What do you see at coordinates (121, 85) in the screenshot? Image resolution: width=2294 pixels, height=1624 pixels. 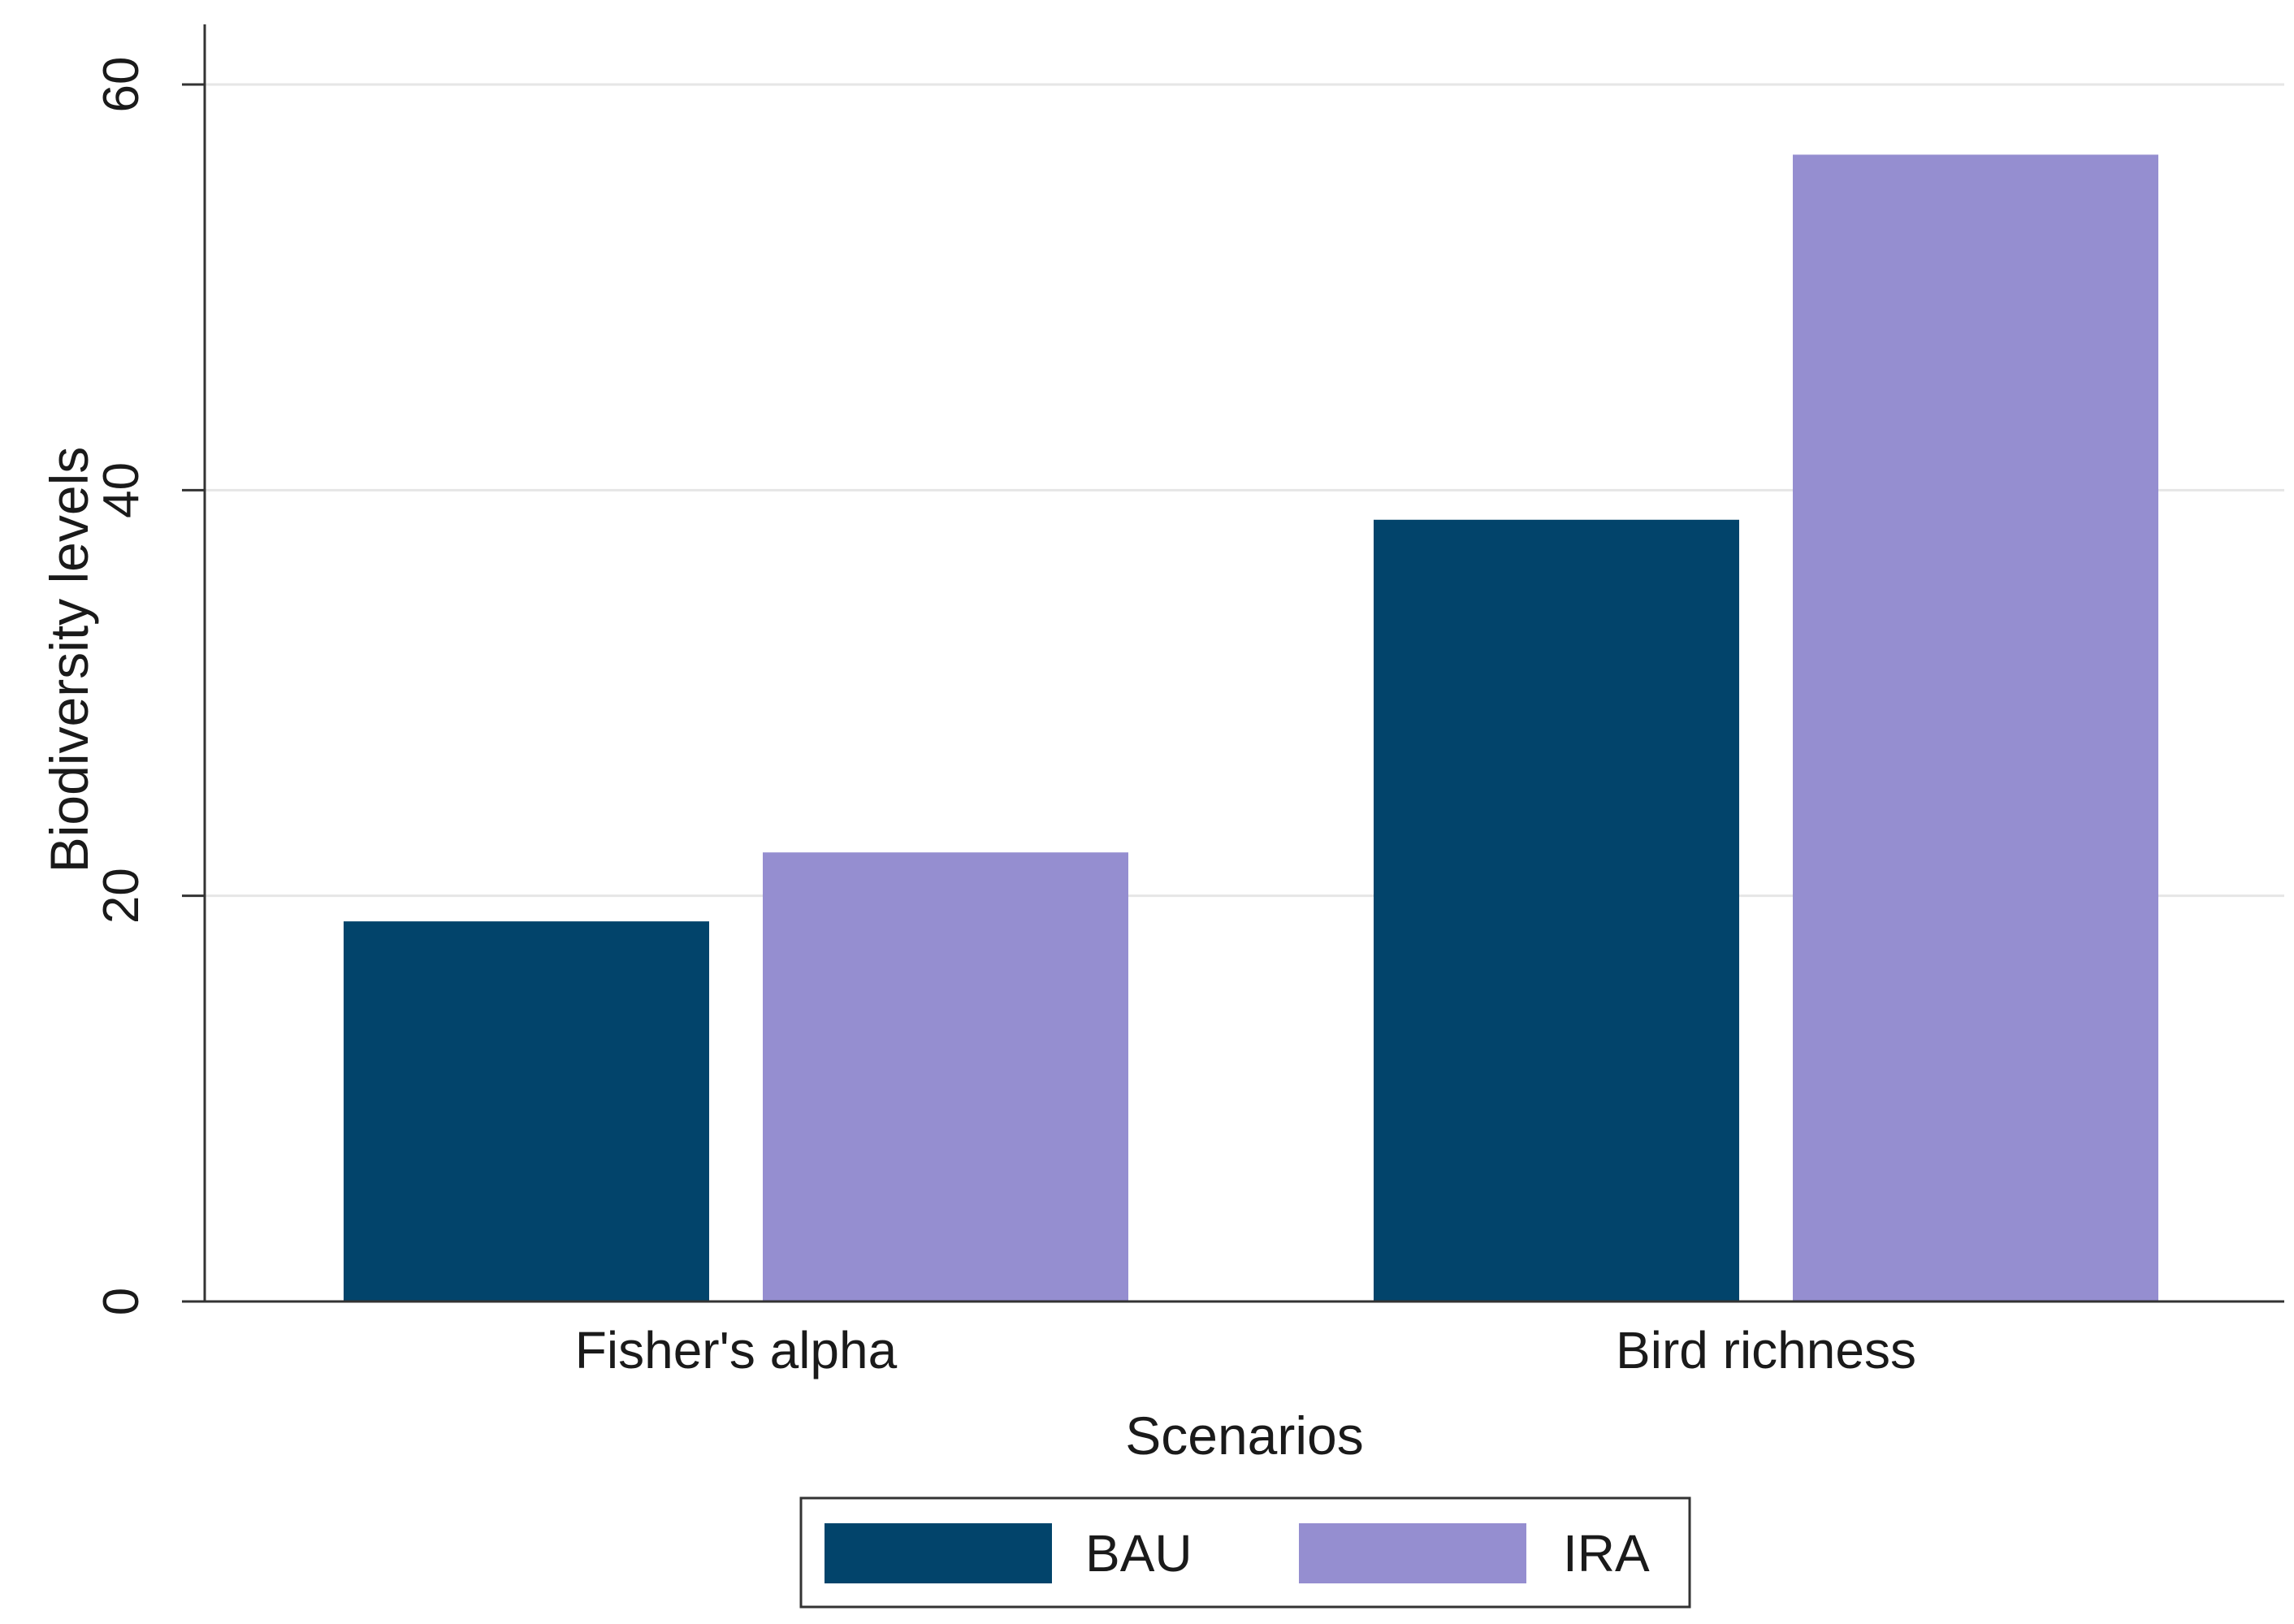 I see `y-tick-label: 60` at bounding box center [121, 85].